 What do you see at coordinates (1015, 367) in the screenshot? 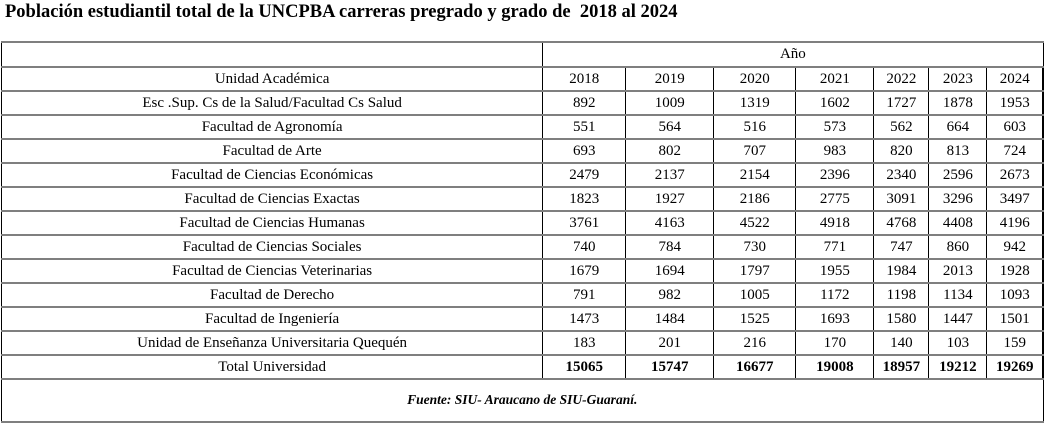
I see `value-cell: 19269` at bounding box center [1015, 367].